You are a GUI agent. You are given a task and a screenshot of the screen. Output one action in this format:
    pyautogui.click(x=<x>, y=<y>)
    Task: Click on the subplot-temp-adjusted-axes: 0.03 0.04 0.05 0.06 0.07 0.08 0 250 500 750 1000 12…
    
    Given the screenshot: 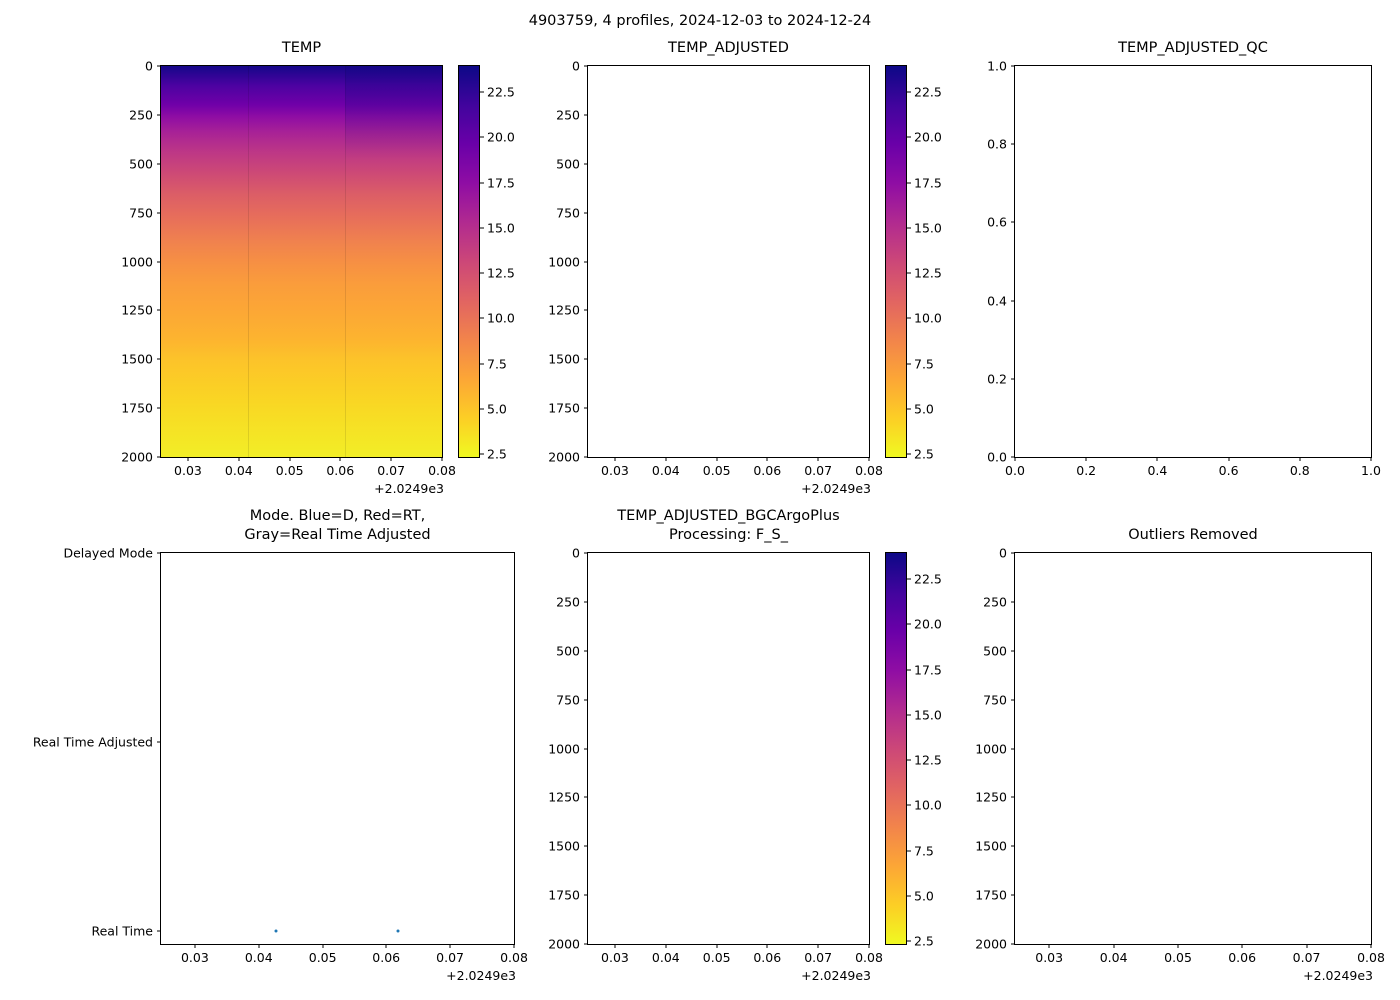 What is the action you would take?
    pyautogui.click(x=715, y=269)
    